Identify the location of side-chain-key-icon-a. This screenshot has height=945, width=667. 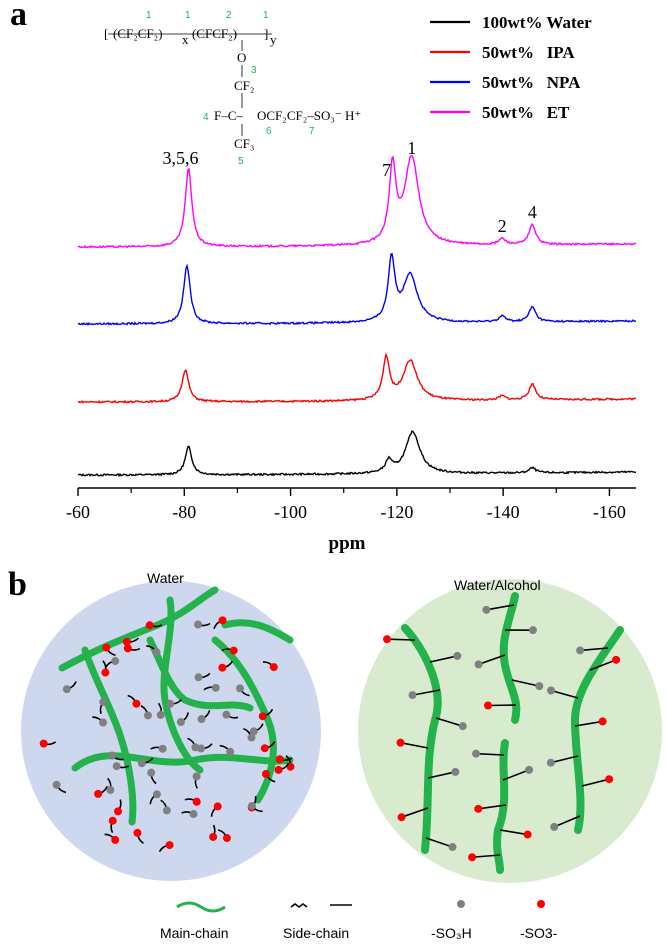
(299, 905).